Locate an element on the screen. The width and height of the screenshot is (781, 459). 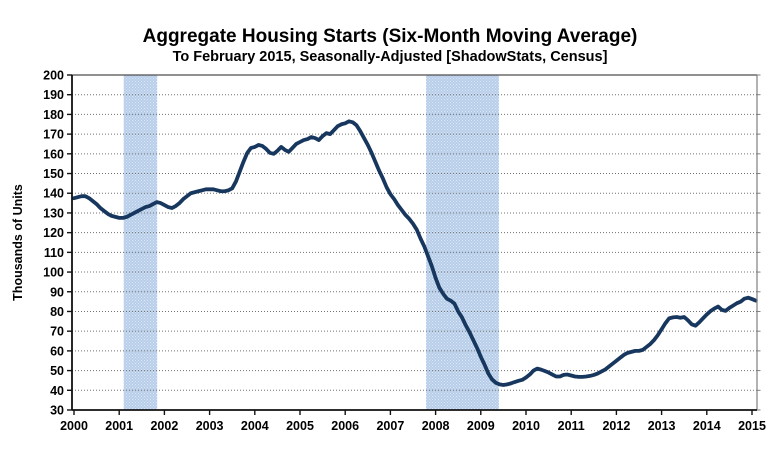
y-tick-label: 200 is located at coordinates (53, 76).